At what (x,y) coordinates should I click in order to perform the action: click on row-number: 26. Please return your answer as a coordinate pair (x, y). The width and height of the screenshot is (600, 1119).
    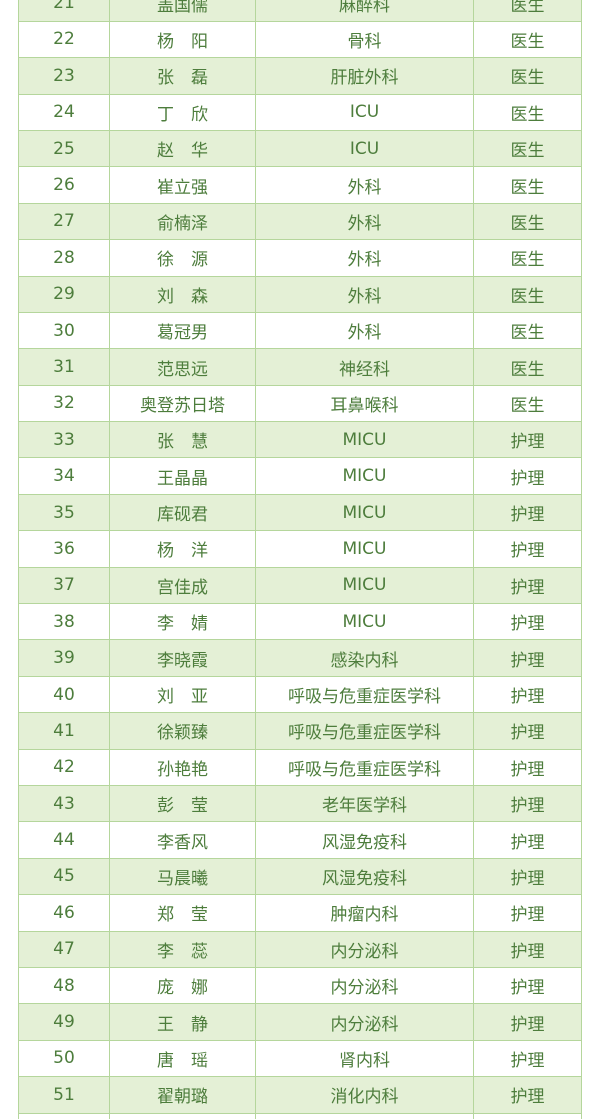
    Looking at the image, I should click on (63, 185).